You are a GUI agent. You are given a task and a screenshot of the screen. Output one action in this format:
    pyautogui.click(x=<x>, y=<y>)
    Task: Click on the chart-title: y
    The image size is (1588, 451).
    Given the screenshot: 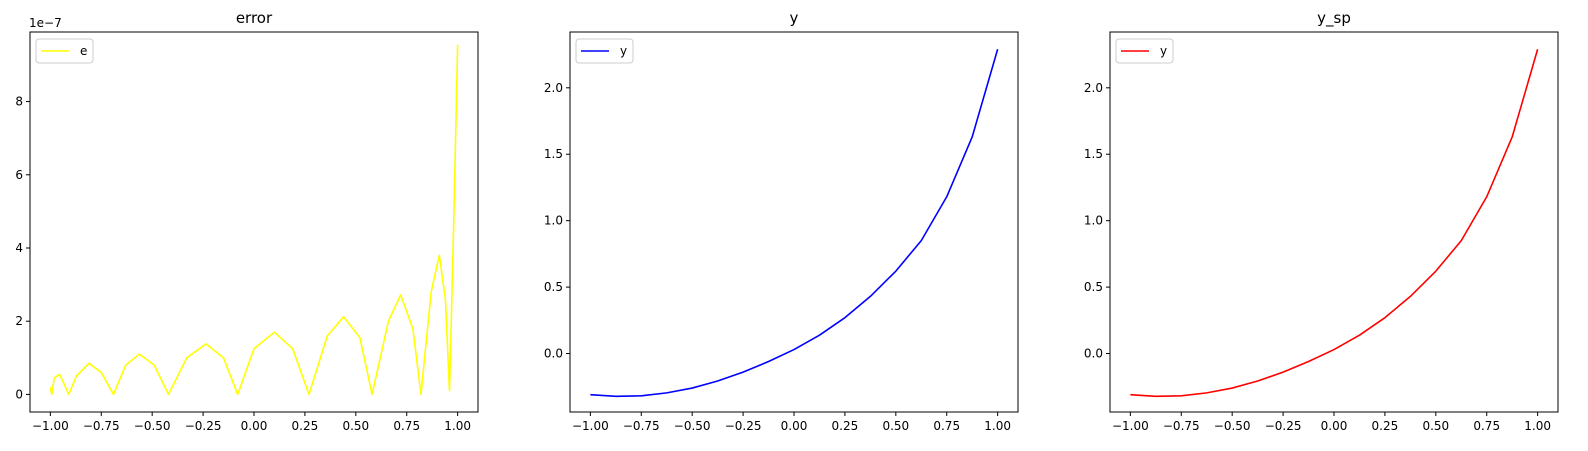 What is the action you would take?
    pyautogui.click(x=794, y=18)
    